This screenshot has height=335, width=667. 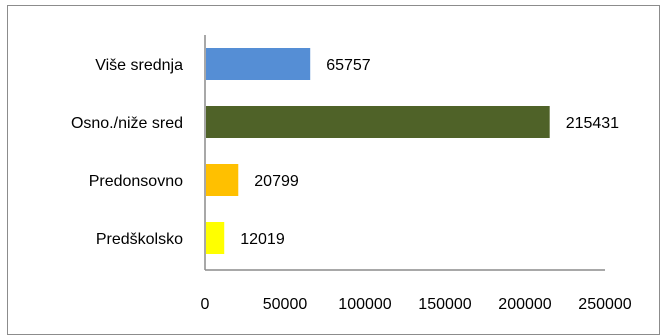 What do you see at coordinates (262, 239) in the screenshot?
I see `data-label: 12019` at bounding box center [262, 239].